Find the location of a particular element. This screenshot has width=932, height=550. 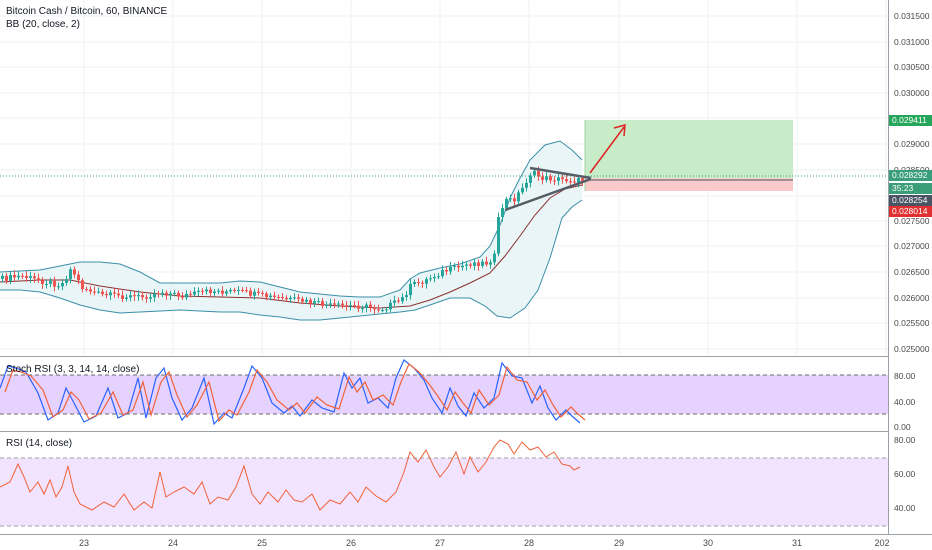

rsi-label: RSI (14, close) is located at coordinates (39, 443).